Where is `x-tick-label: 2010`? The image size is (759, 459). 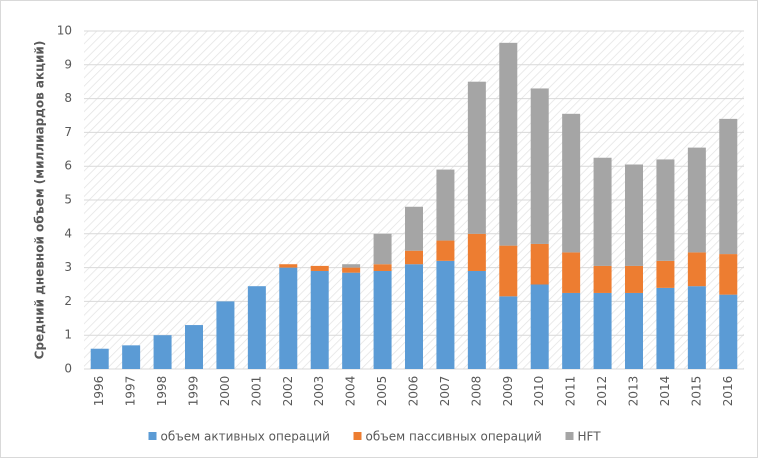 x-tick-label: 2010 is located at coordinates (539, 391).